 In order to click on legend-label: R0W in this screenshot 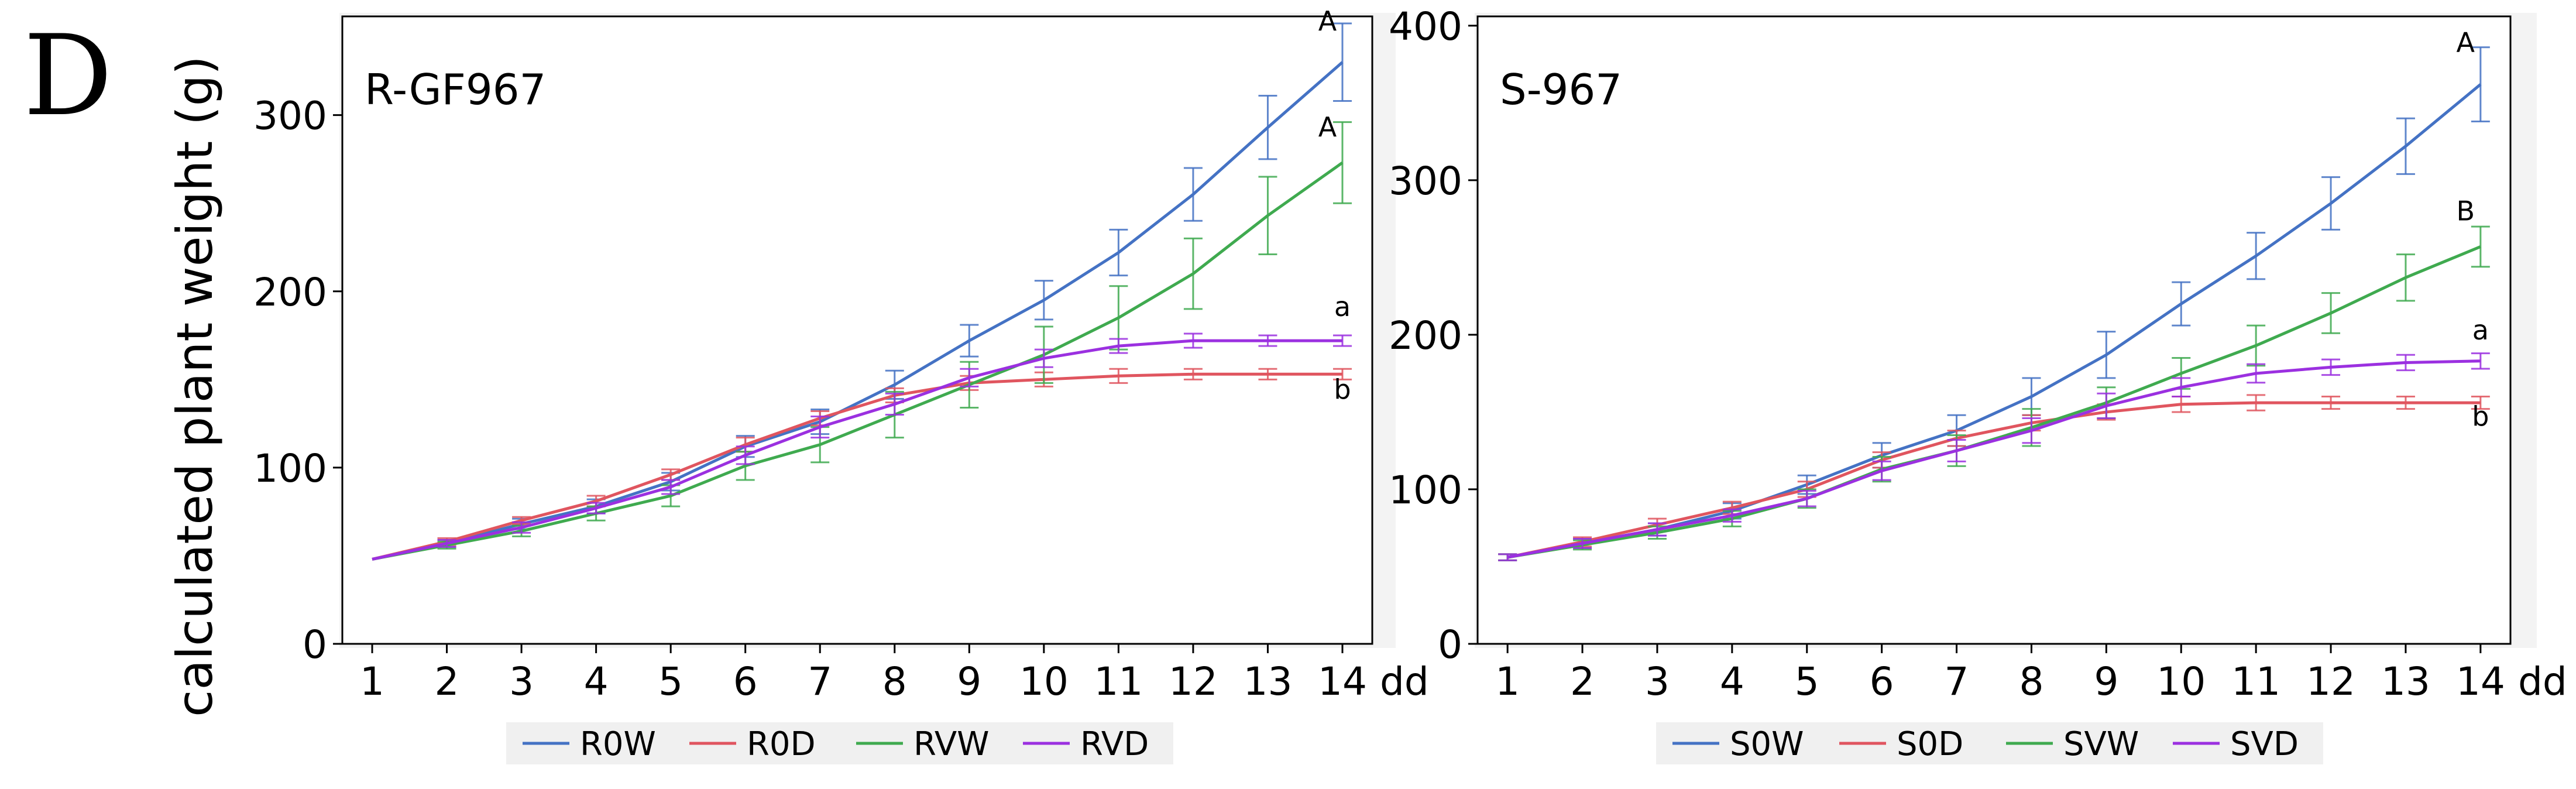, I will do `click(618, 744)`.